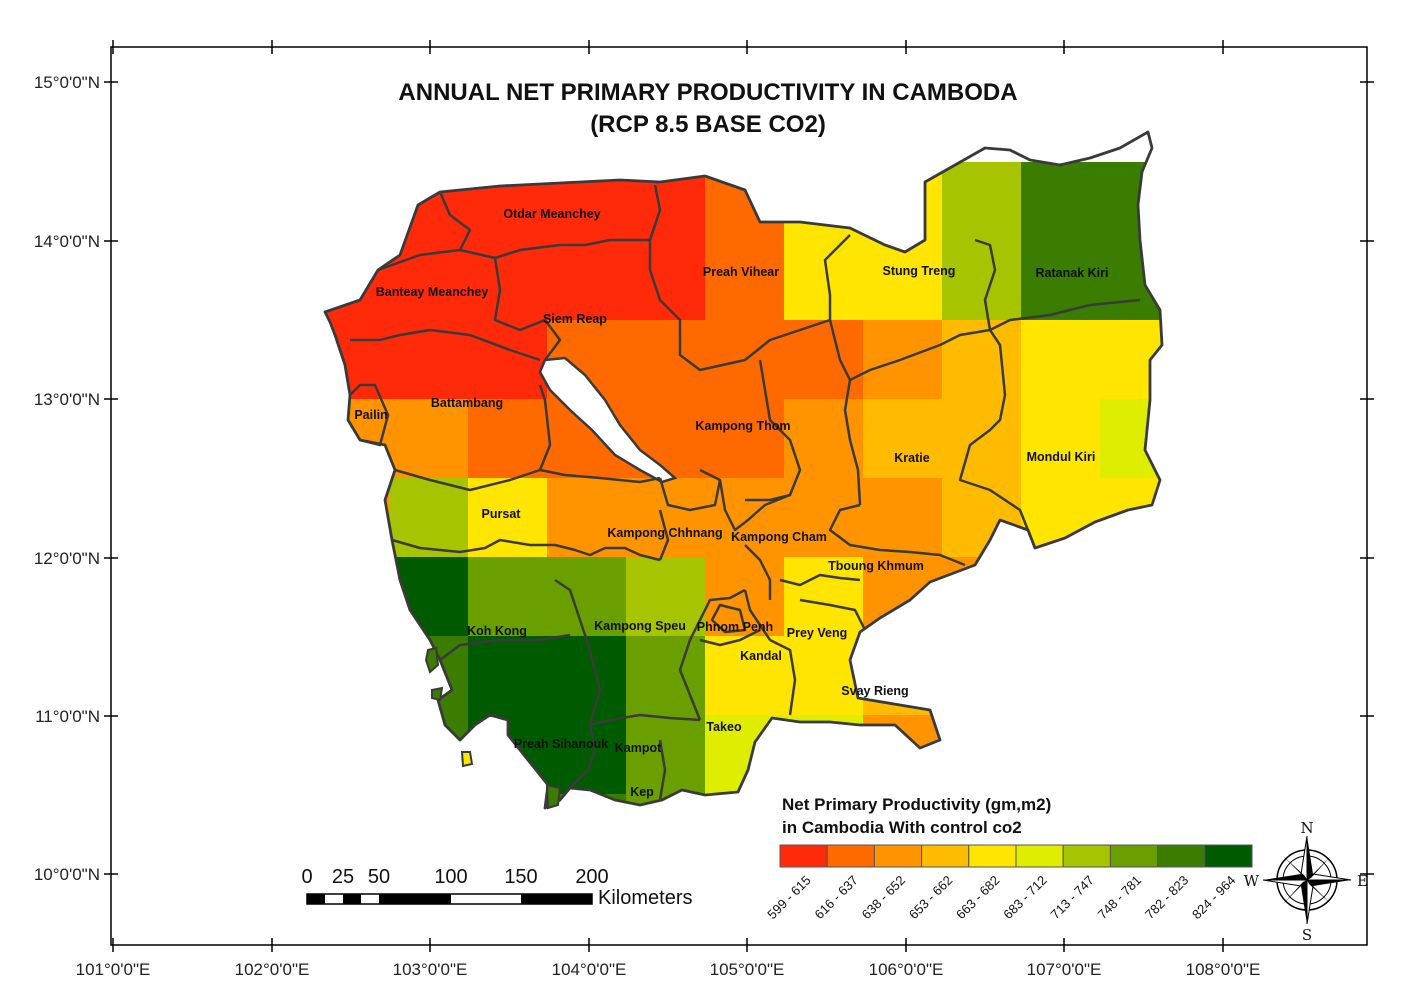  What do you see at coordinates (591, 877) in the screenshot?
I see `scale-bar-number: 200` at bounding box center [591, 877].